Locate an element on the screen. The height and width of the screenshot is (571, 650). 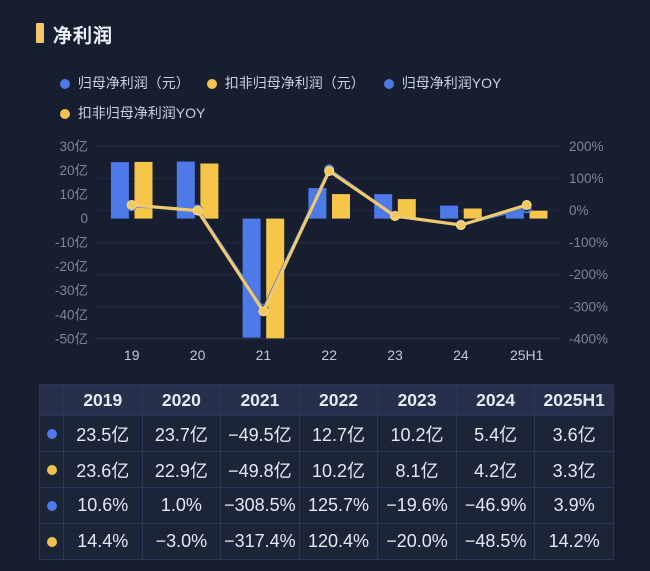
svg-text: -100% is located at coordinates (588, 242).